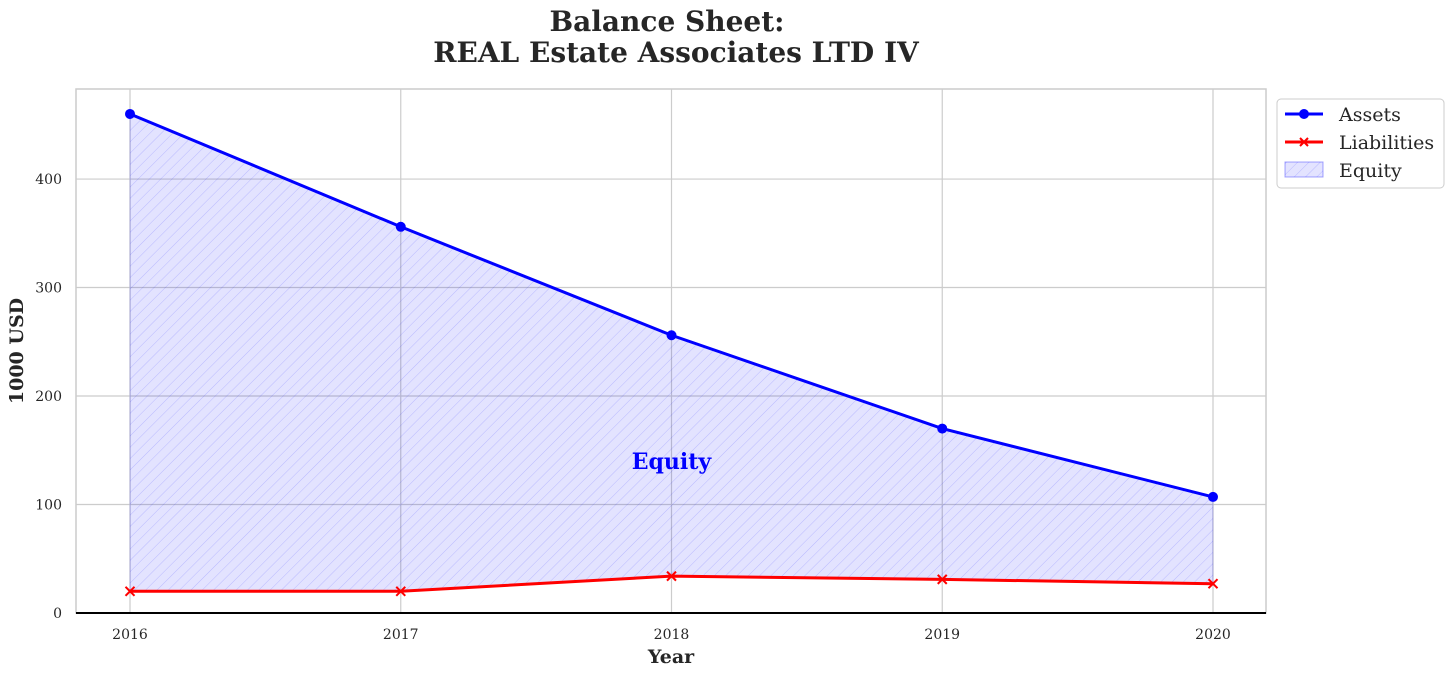  I want to click on legend: Assets Liabilities Equity, so click(1360, 143).